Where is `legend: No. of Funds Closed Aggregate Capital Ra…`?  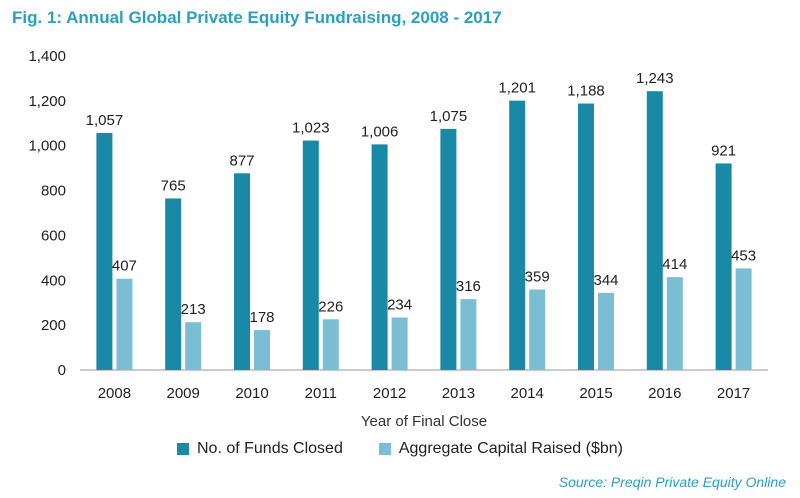 legend: No. of Funds Closed Aggregate Capital Ra… is located at coordinates (400, 449).